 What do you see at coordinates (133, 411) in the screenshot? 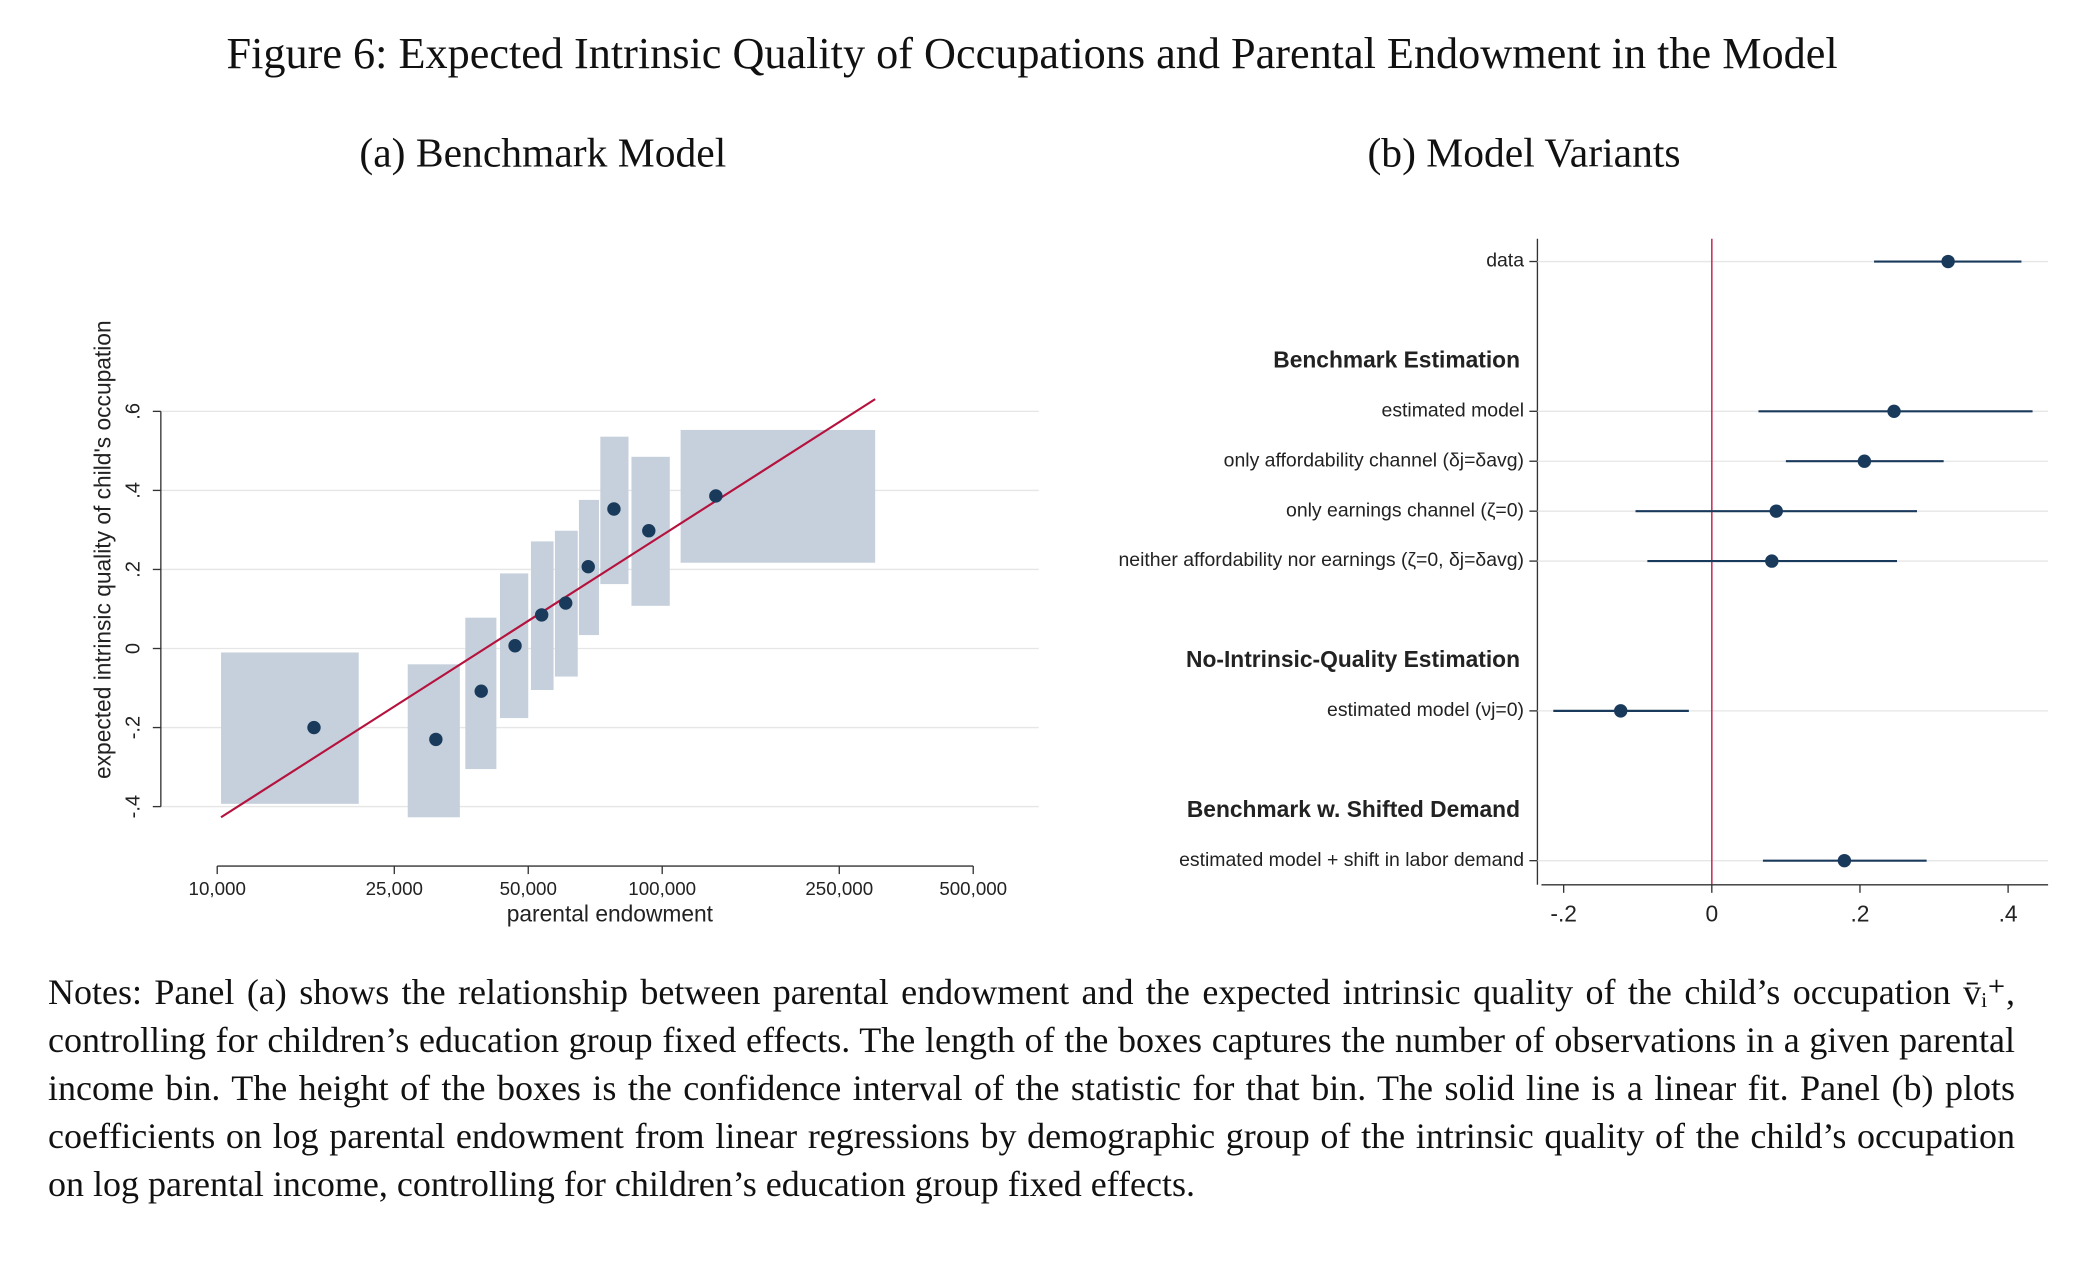
I see `y-tick-label: .6` at bounding box center [133, 411].